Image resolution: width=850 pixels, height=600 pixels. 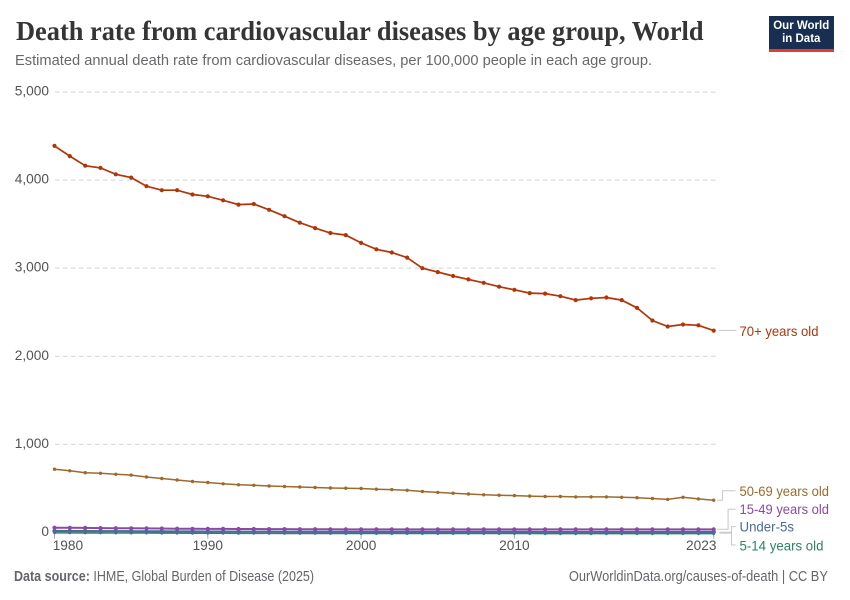 I want to click on svg-text: 1990, so click(x=208, y=545).